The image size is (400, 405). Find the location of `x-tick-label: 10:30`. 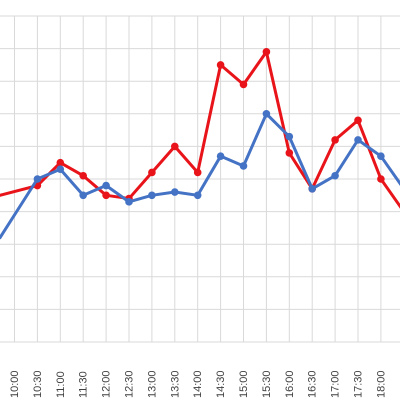

x-tick-label: 10:30 is located at coordinates (38, 384).